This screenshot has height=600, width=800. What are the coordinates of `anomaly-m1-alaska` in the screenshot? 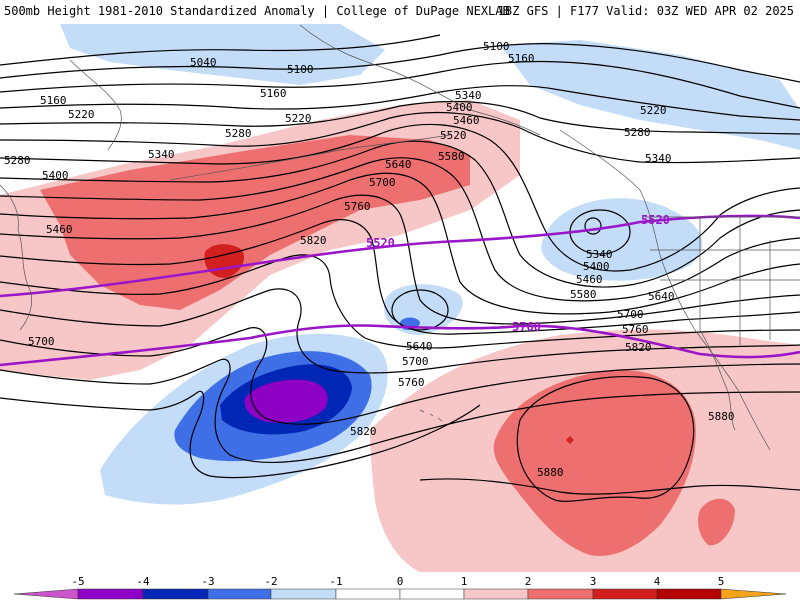 It's located at (650, 95).